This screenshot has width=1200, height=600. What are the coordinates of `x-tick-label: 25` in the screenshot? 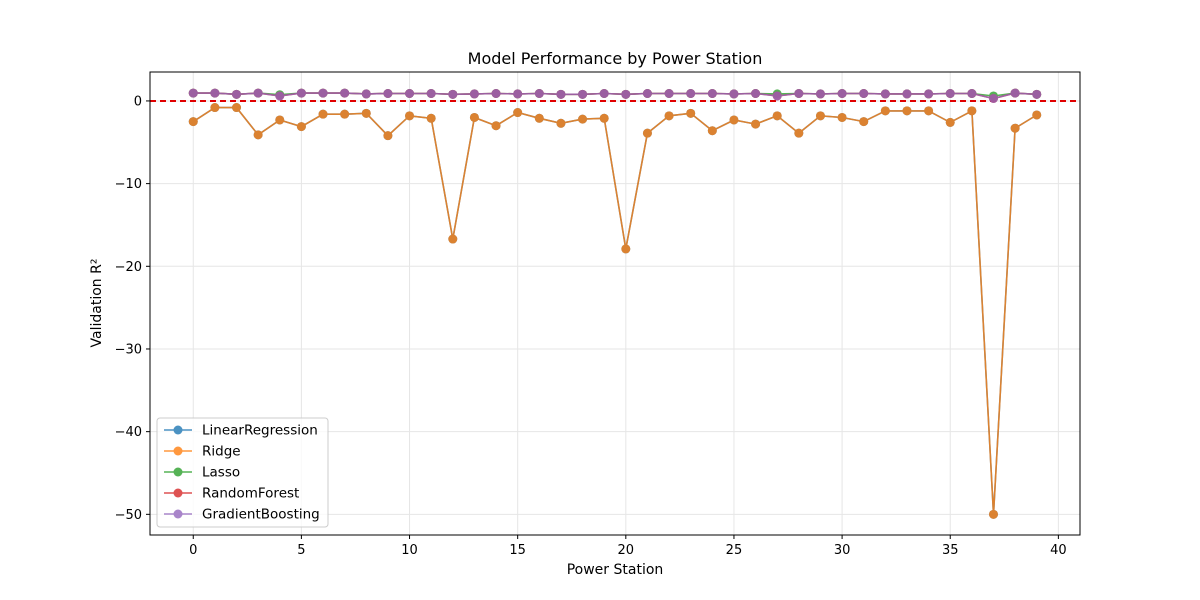 It's located at (734, 550).